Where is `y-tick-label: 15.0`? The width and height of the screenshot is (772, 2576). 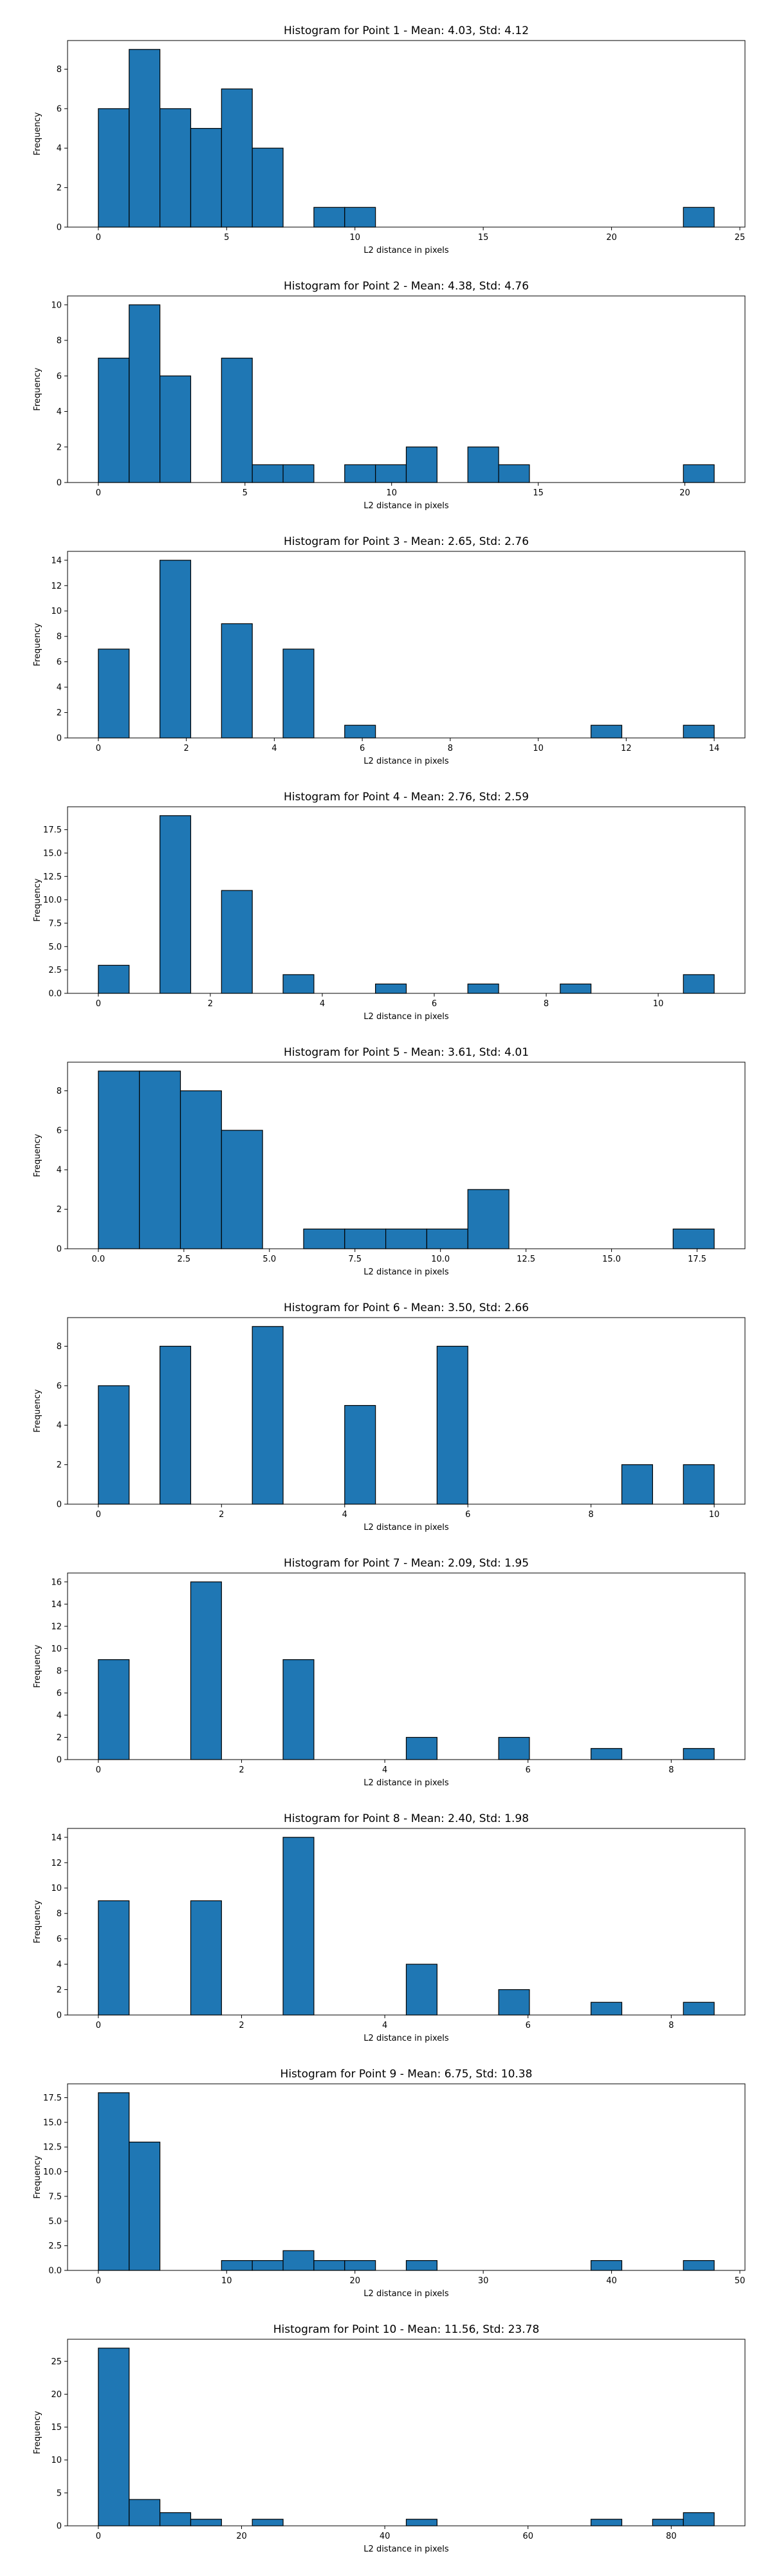
y-tick-label: 15.0 is located at coordinates (52, 2123).